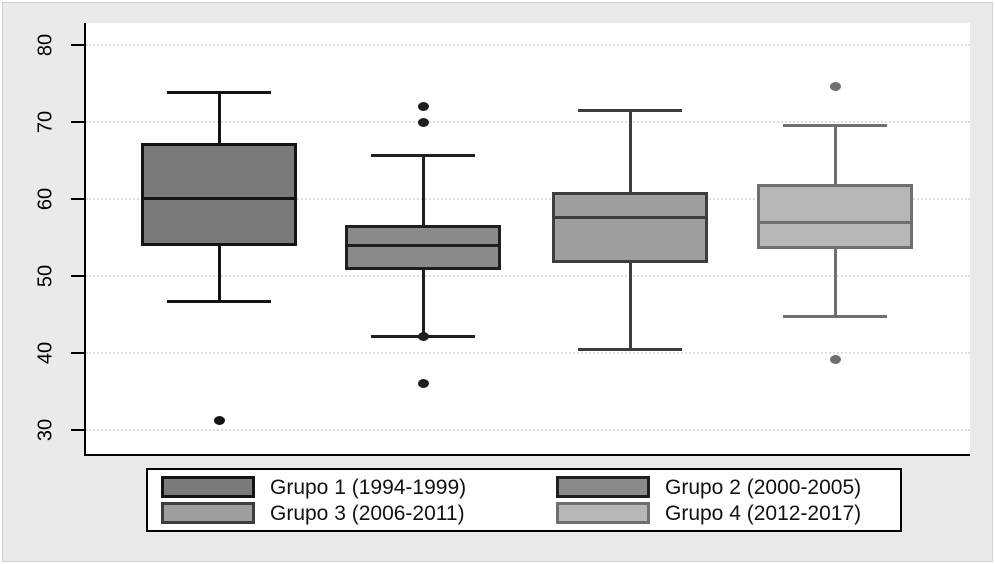 The width and height of the screenshot is (995, 564). I want to click on legend-item-grupo-4: Grupo 4 (2012-2017), so click(728, 513).